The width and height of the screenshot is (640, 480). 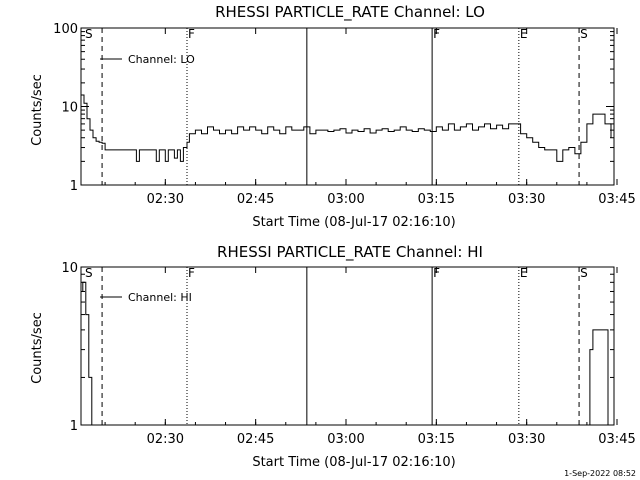 I want to click on y-tick-label: 100, so click(x=65, y=29).